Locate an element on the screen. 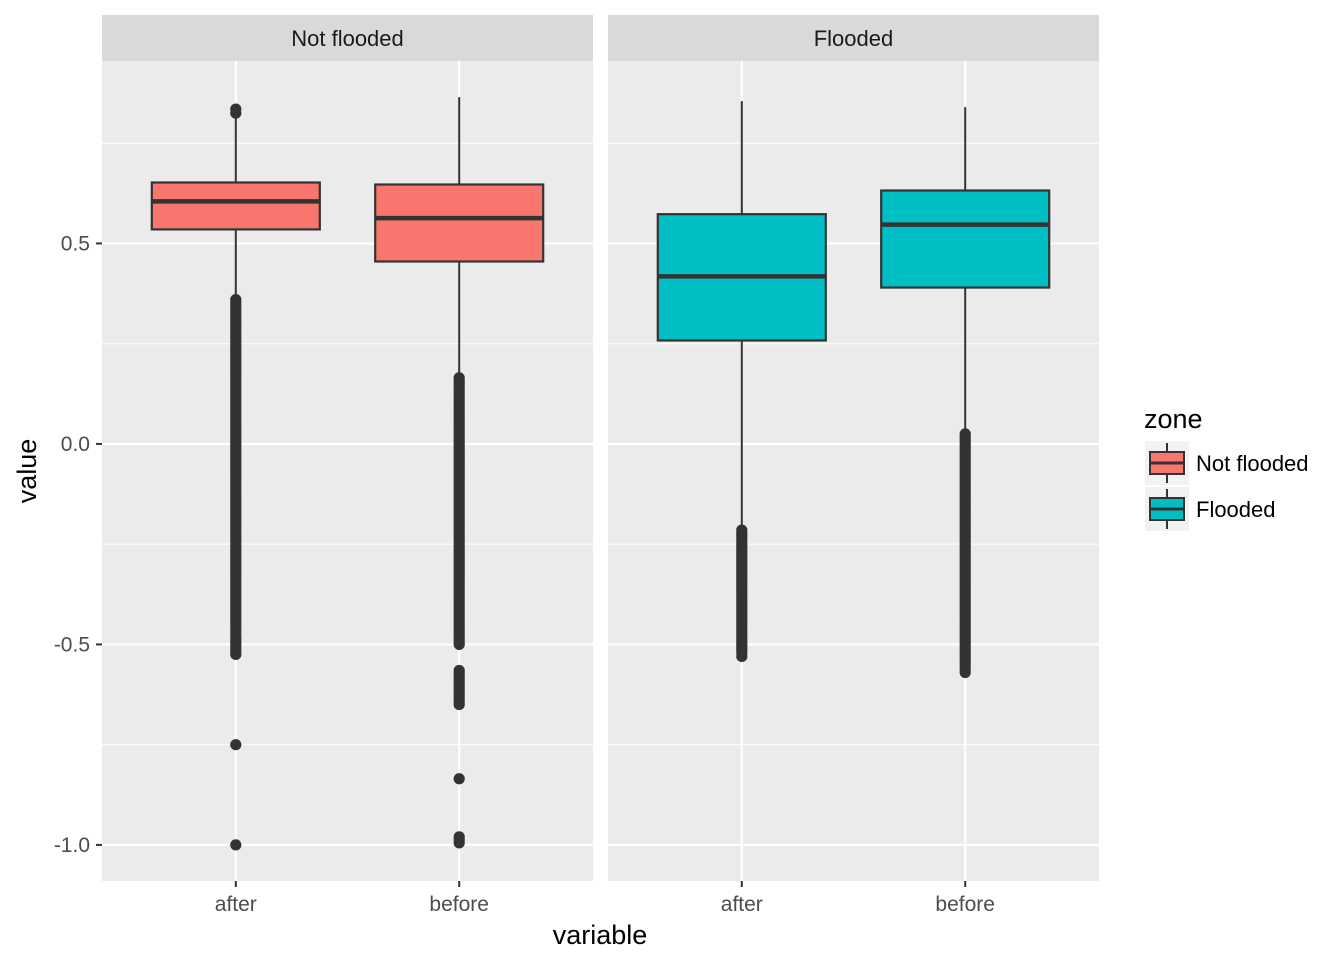 Image resolution: width=1344 pixels, height=960 pixels. facet-strip-label: Not flooded is located at coordinates (347, 38).